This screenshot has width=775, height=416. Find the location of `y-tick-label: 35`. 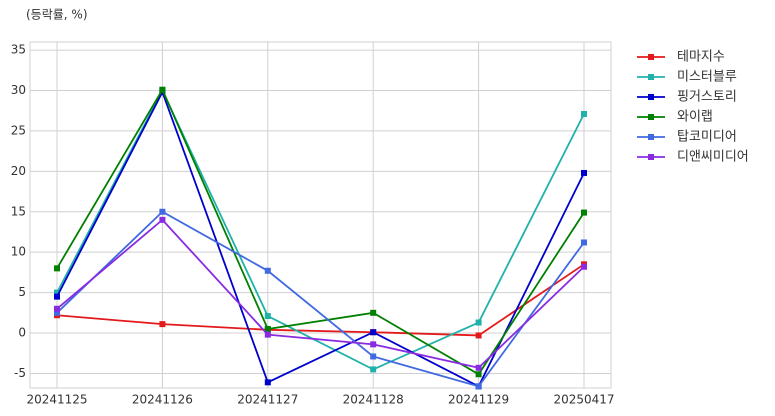

y-tick-label: 35 is located at coordinates (18, 50).